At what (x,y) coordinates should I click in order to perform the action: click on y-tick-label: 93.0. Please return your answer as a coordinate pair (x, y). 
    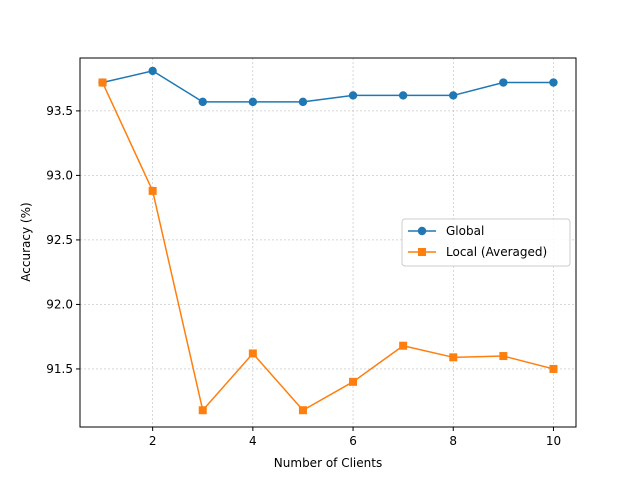
    Looking at the image, I should click on (59, 175).